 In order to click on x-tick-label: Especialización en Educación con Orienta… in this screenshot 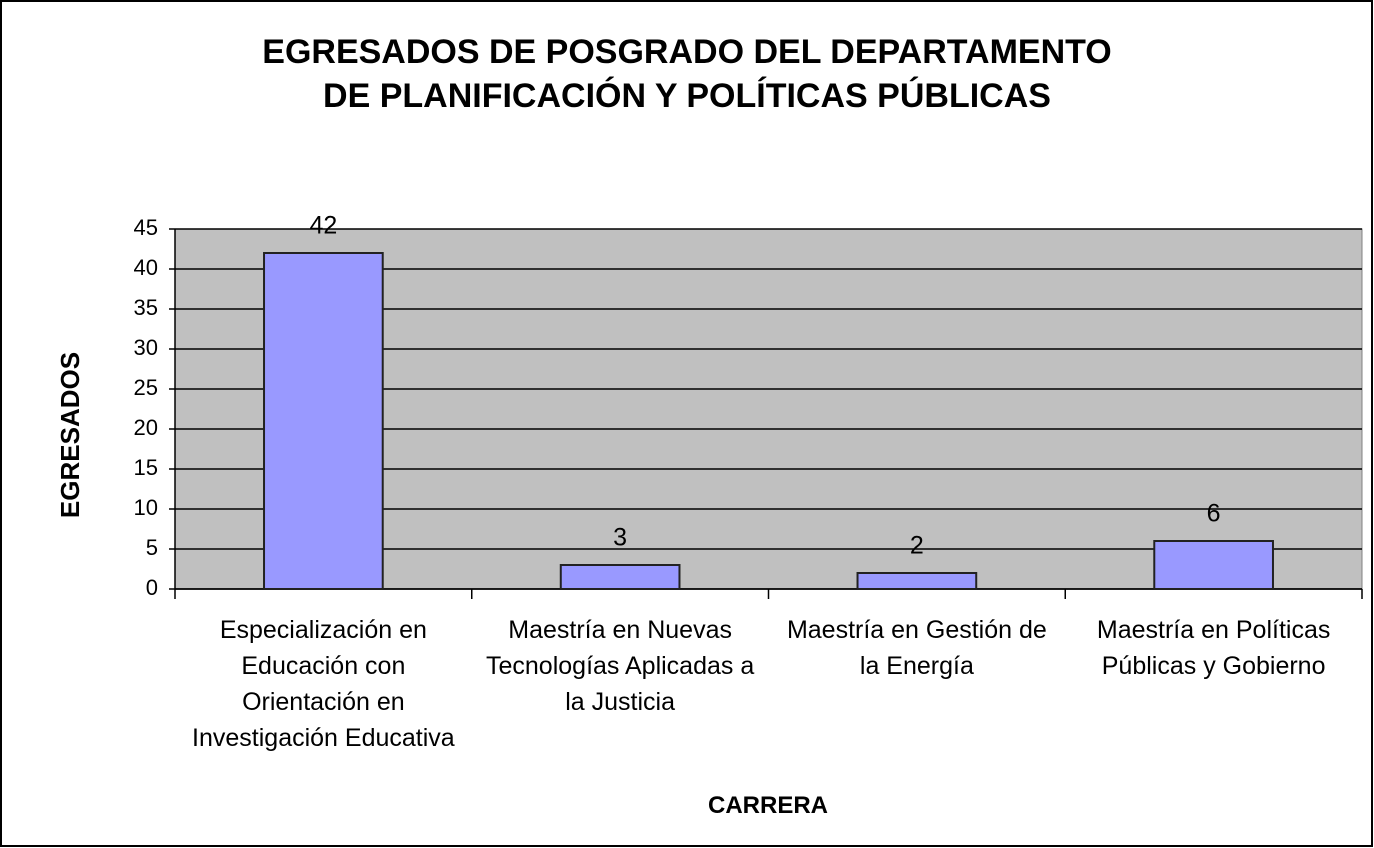, I will do `click(323, 684)`.